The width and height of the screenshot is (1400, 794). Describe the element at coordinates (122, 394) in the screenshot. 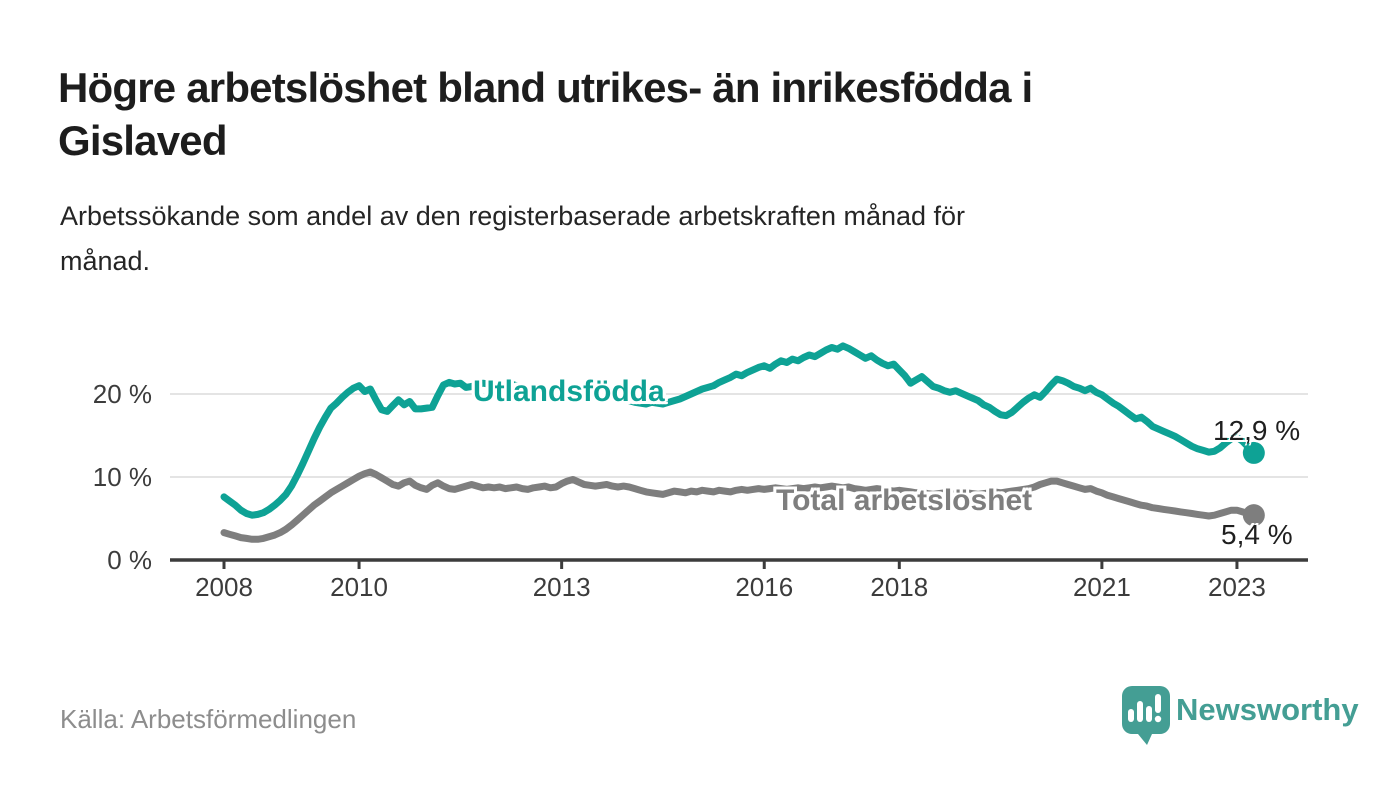

I see `y-axis-label-20: 20 %` at that location.